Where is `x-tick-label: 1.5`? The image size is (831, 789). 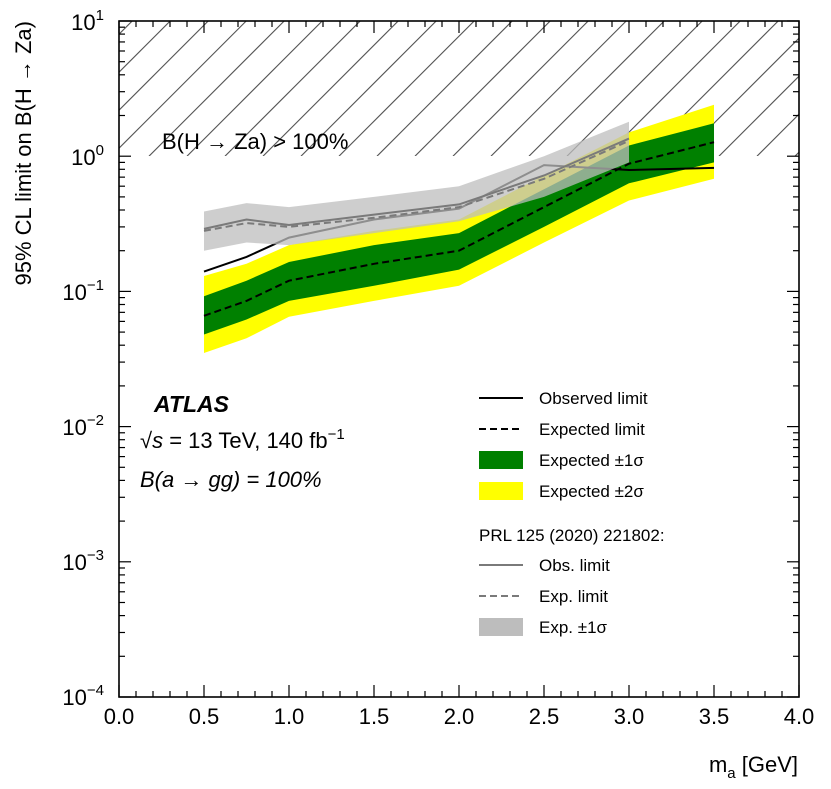
x-tick-label: 1.5 is located at coordinates (374, 716).